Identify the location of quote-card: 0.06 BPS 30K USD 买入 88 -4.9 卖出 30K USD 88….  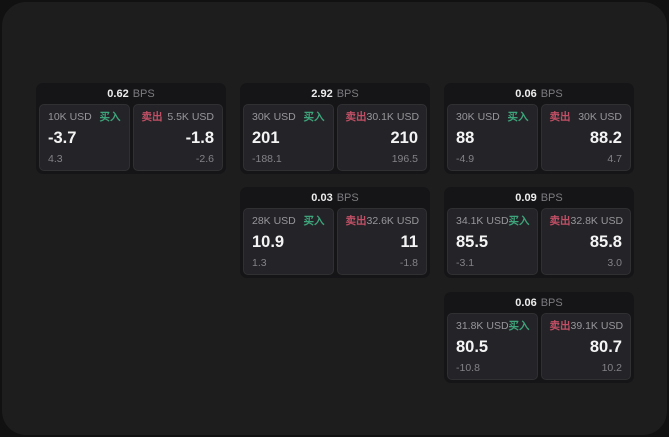
(539, 128).